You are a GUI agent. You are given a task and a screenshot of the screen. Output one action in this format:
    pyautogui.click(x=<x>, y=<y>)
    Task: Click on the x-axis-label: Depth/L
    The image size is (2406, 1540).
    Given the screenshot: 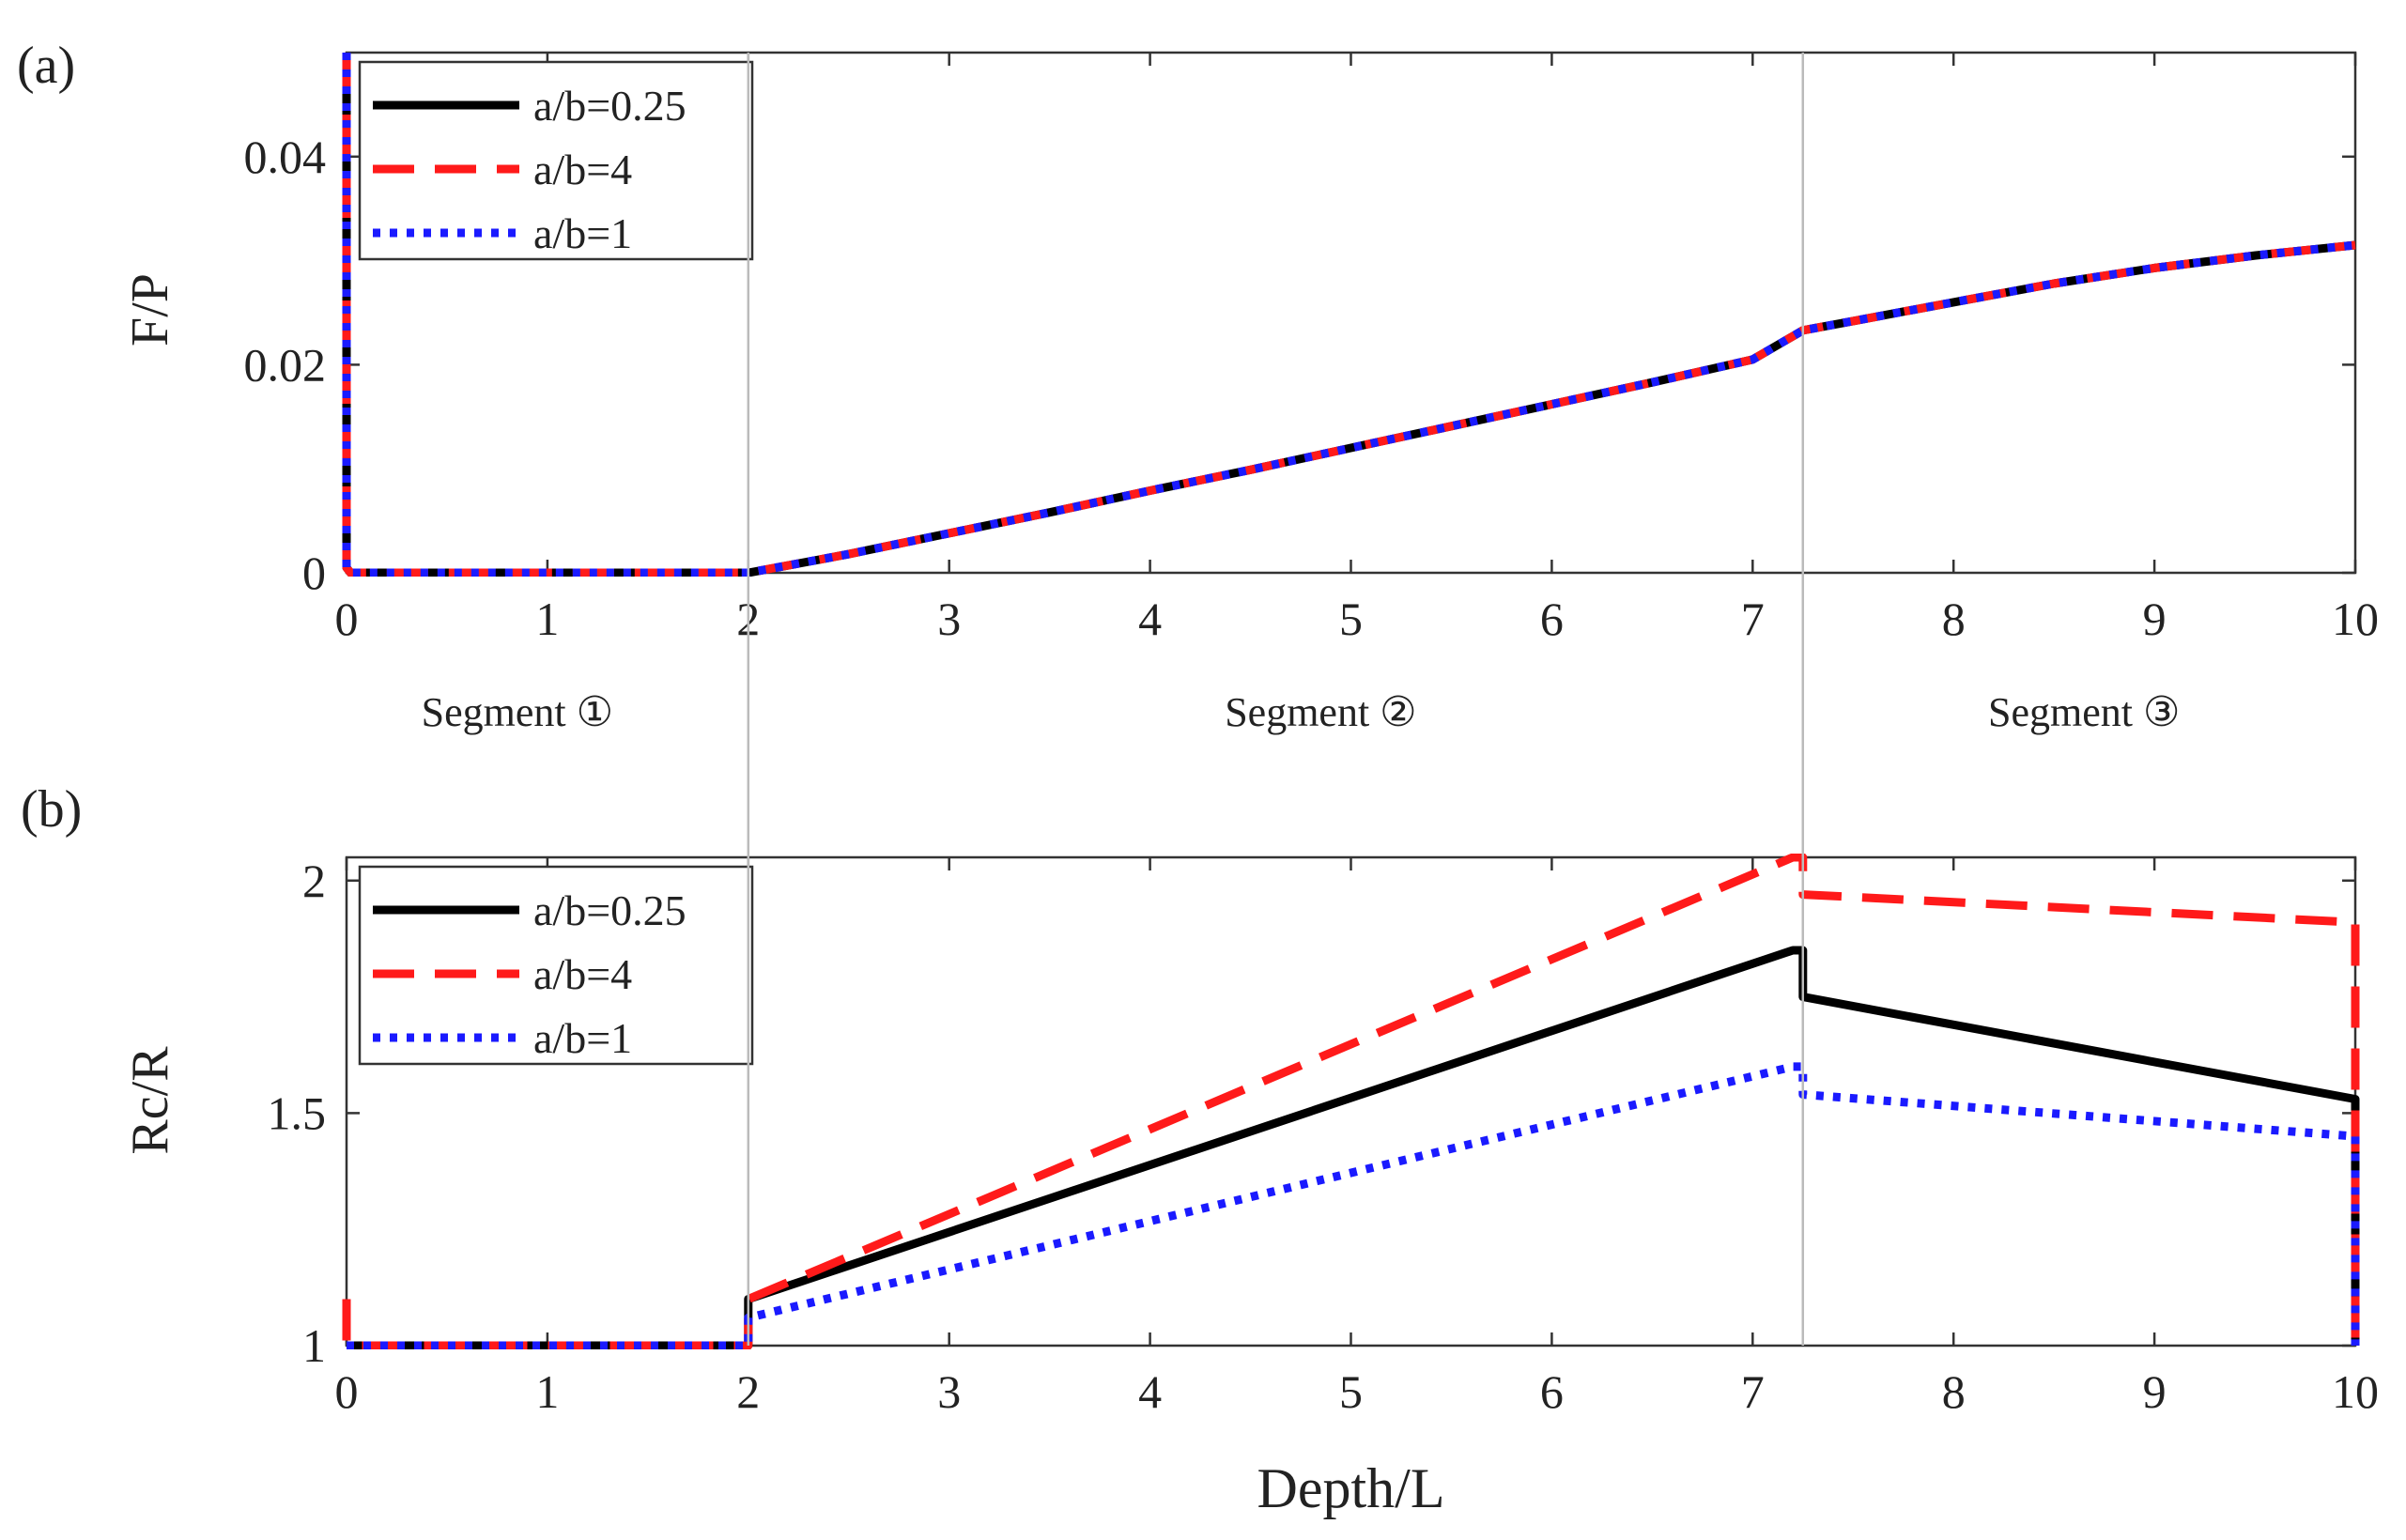 What is the action you would take?
    pyautogui.click(x=1351, y=1488)
    